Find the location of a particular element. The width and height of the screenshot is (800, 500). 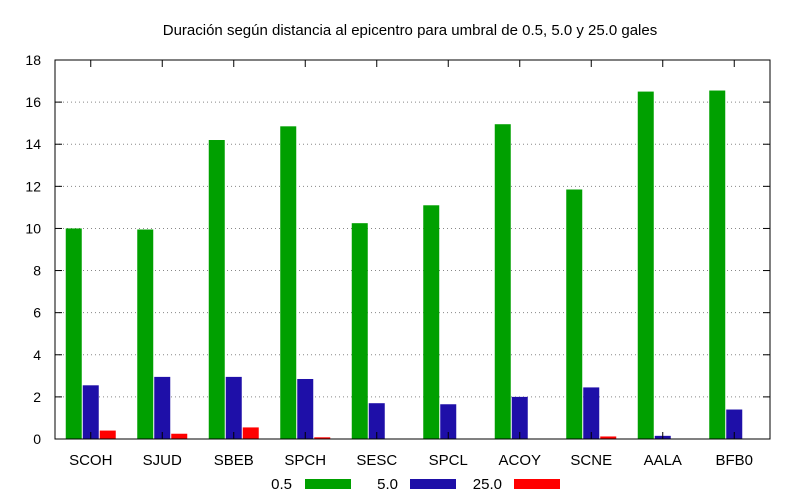

y-tick-label: 8 is located at coordinates (37, 271).